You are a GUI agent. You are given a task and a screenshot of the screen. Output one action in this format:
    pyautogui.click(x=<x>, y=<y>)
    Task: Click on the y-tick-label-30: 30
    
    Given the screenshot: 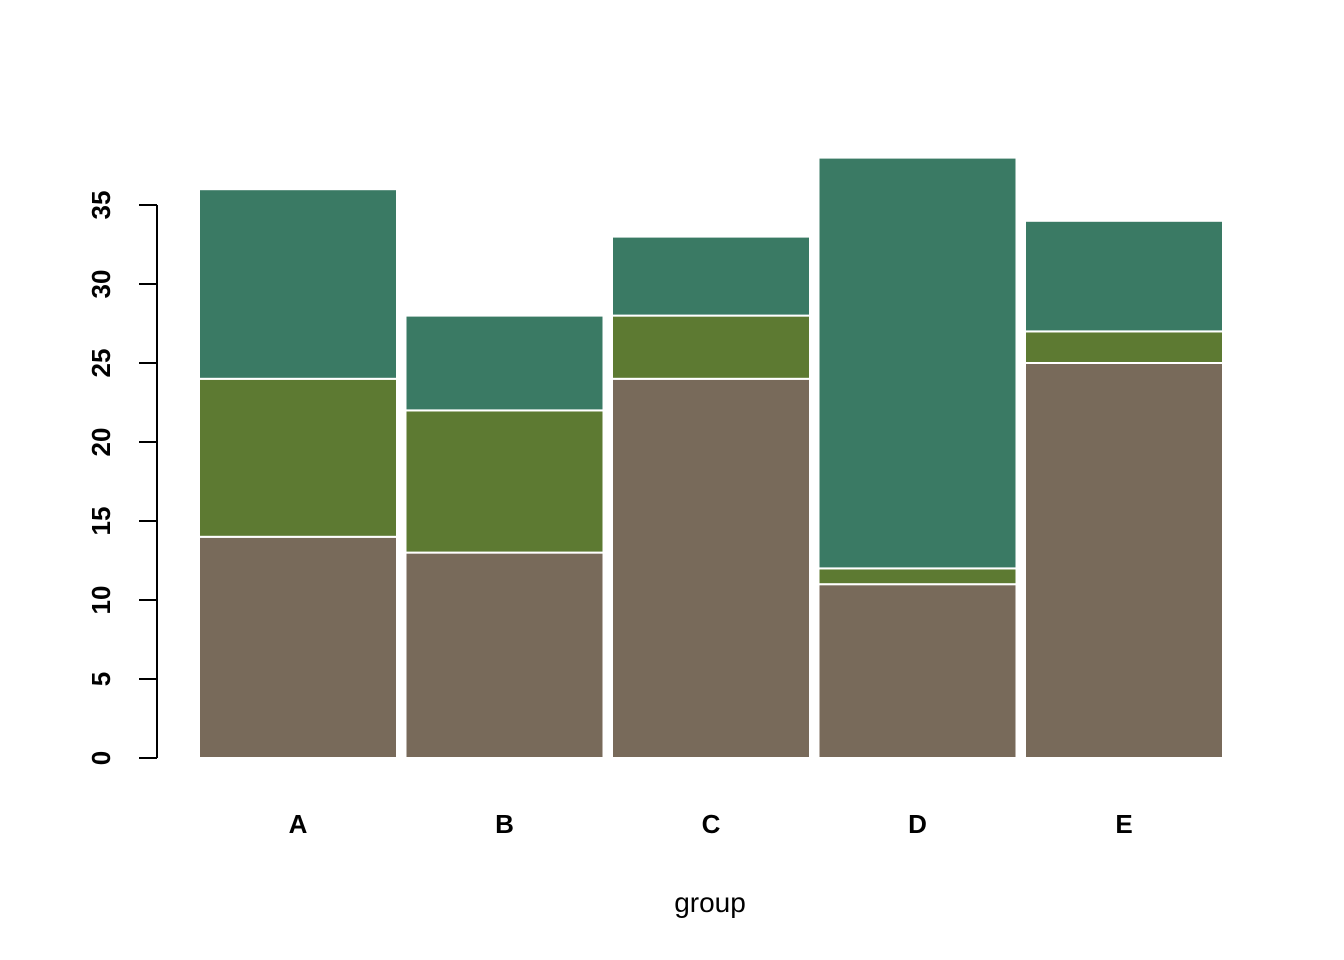 What is the action you would take?
    pyautogui.click(x=101, y=284)
    